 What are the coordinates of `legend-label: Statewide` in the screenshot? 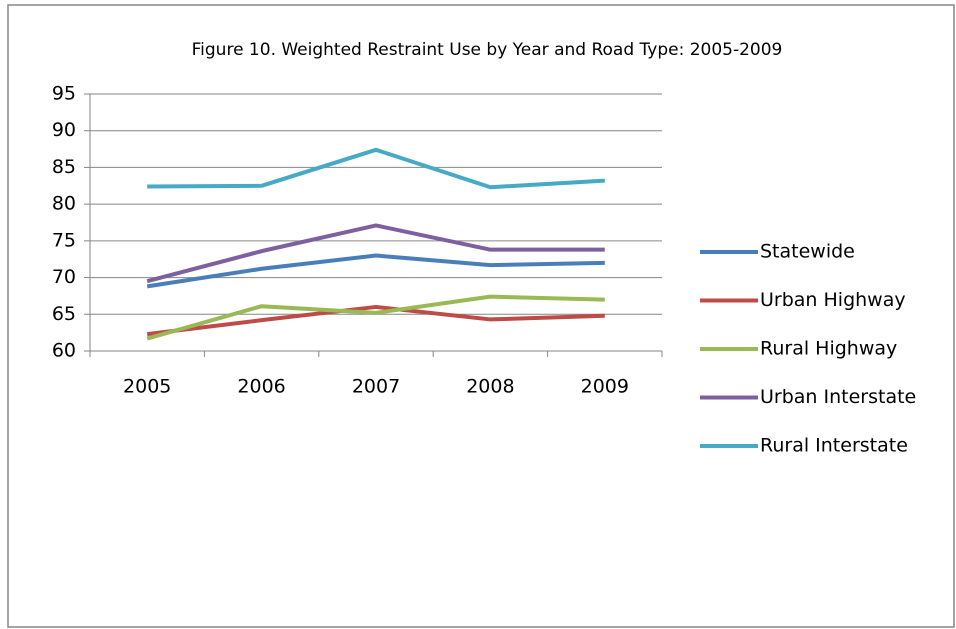 It's located at (807, 252).